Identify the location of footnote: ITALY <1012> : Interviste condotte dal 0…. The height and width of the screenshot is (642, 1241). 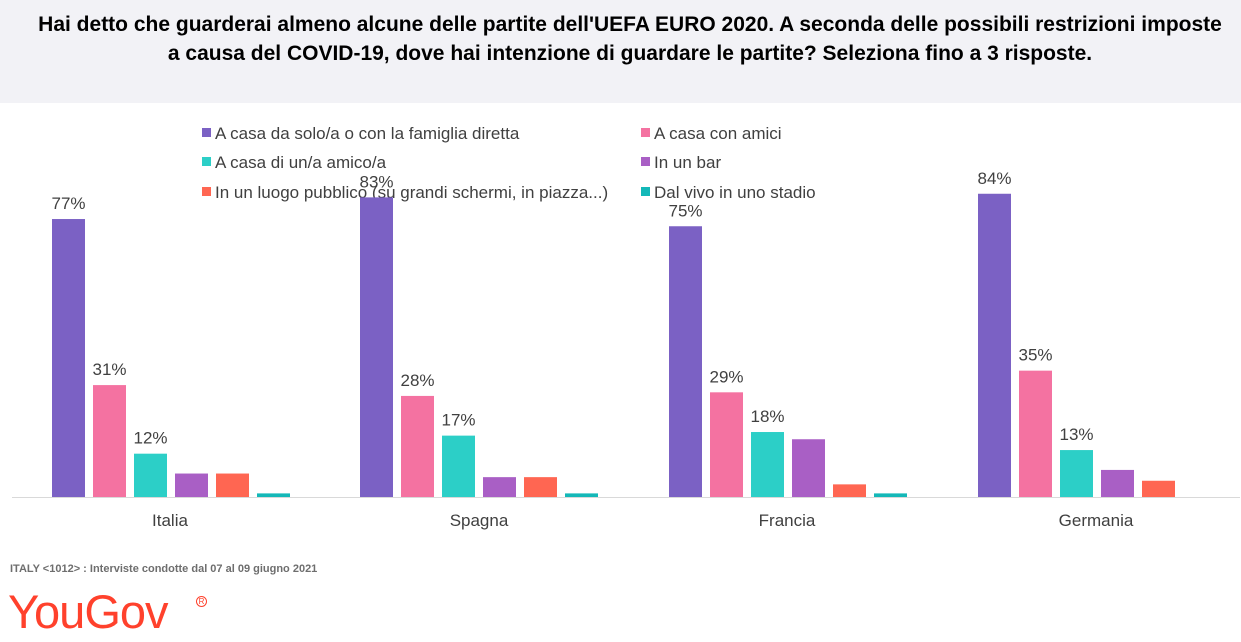
(164, 569).